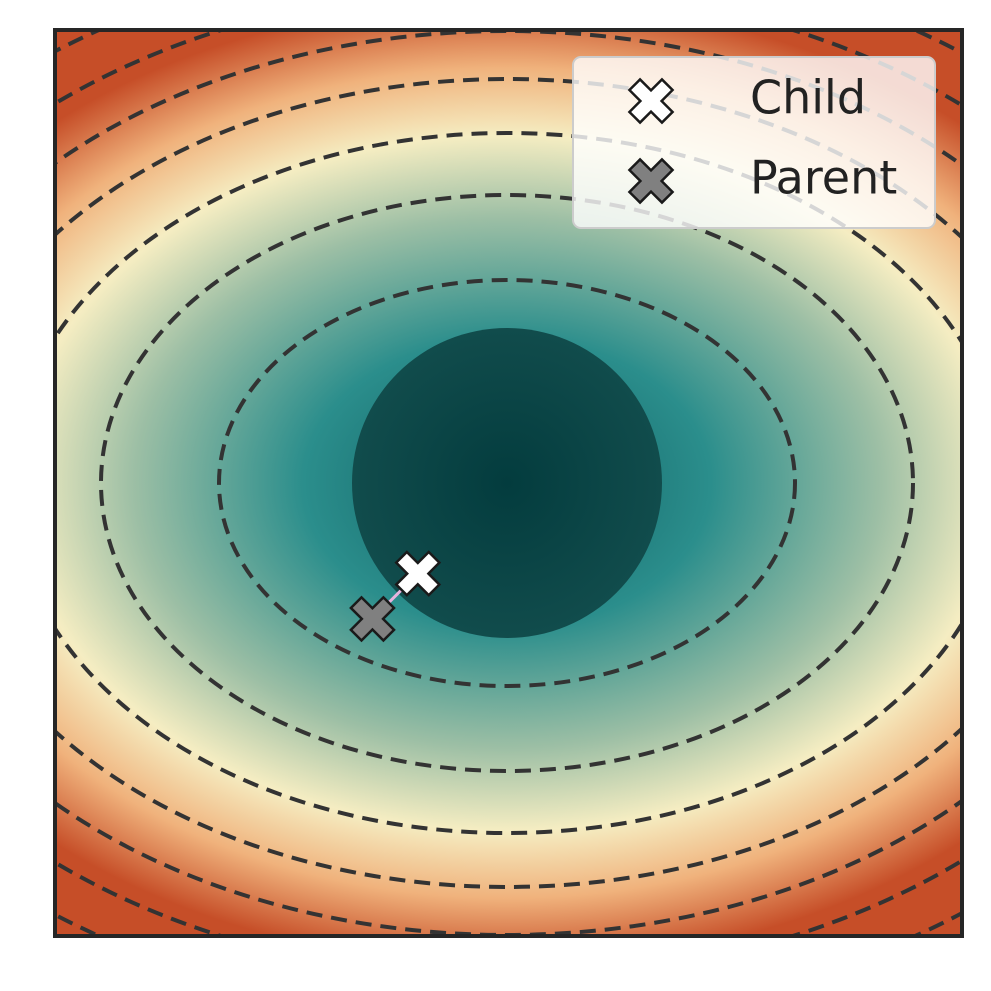 This screenshot has width=991, height=991. What do you see at coordinates (762, 138) in the screenshot?
I see `legend: Child Parent` at bounding box center [762, 138].